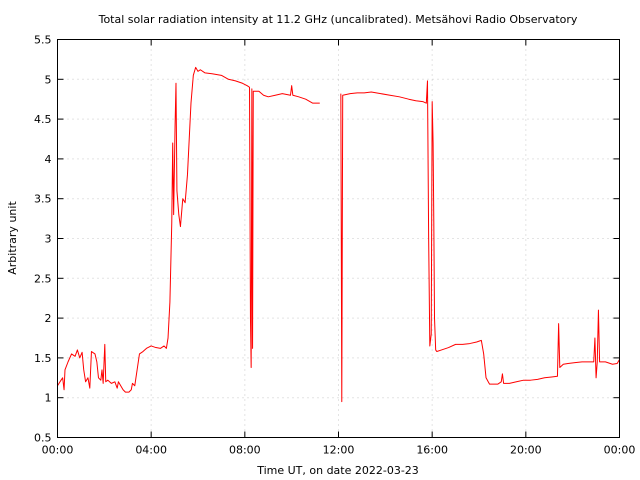  I want to click on y-axis-label: Arbitrary unit, so click(12, 238).